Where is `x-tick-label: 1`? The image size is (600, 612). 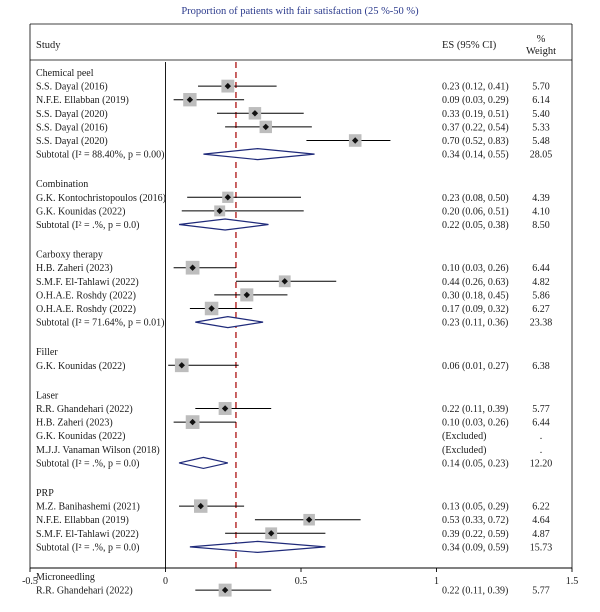
x-tick-label: 1 is located at coordinates (436, 581).